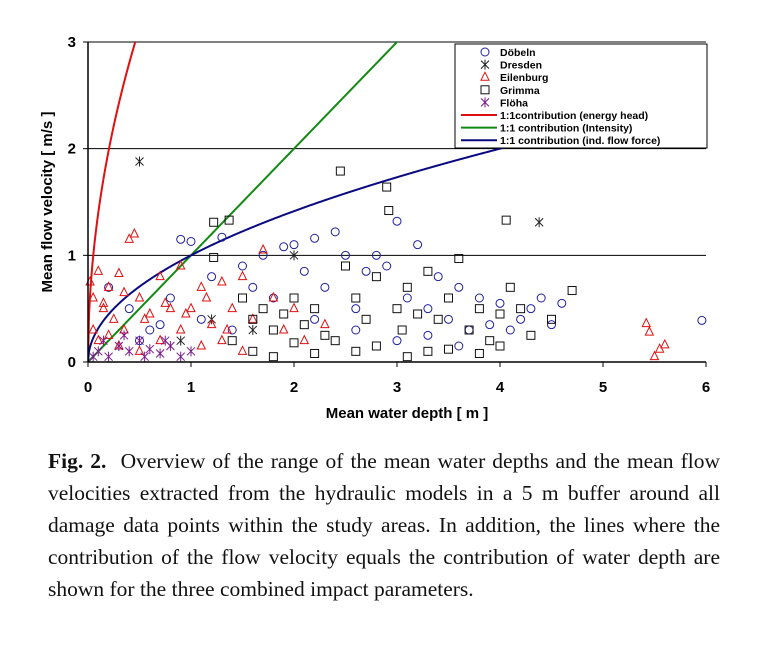 The width and height of the screenshot is (762, 666). I want to click on x-tick-label-1: 1, so click(191, 387).